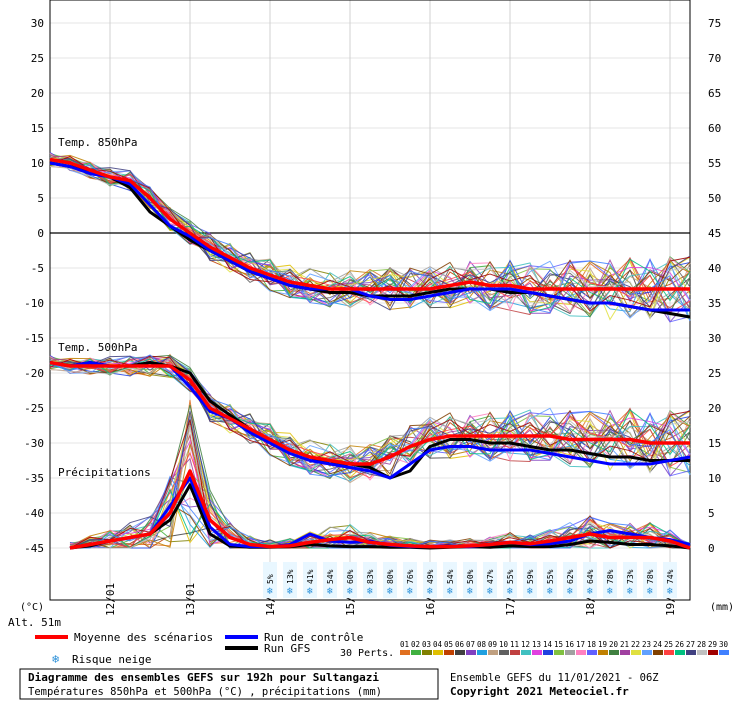 The width and height of the screenshot is (740, 704). Describe the element at coordinates (438, 644) in the screenshot. I see `pert-number: 04` at that location.